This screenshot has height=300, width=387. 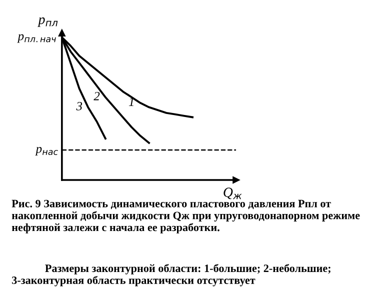 I want to click on text: Рис. 9 Зависимость динамического пластового давления Рпл от накопленной добычи жидкости Qж при упруговодонапорном режиме нефтяной залежи с начала ее разработки., so click(x=186, y=217).